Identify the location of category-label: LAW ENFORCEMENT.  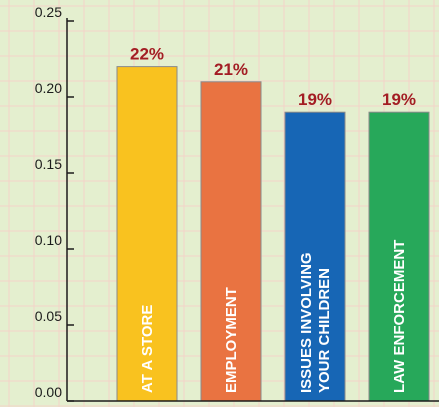
(399, 316).